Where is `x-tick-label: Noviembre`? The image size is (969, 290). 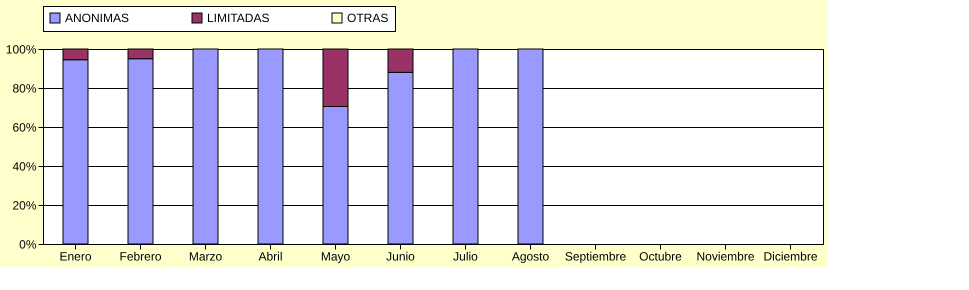
x-tick-label: Noviembre is located at coordinates (725, 257).